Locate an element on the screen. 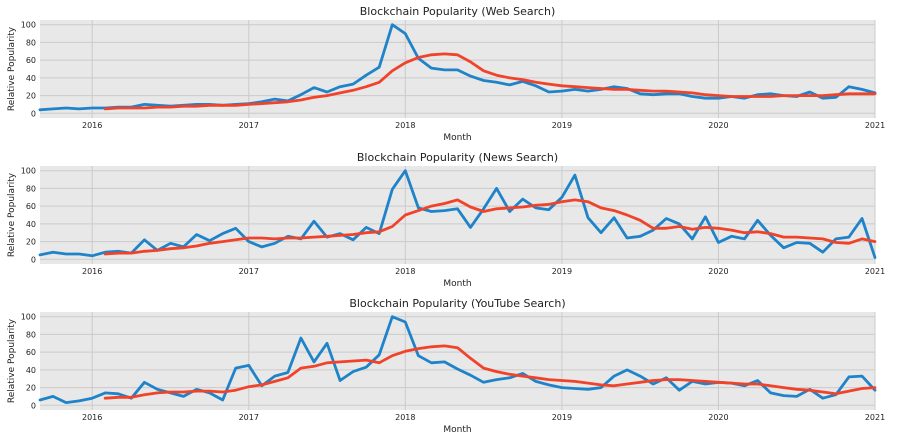 This screenshot has width=903, height=448. chart-title: Blockchain Popularity (YouTube Search) is located at coordinates (457, 303).